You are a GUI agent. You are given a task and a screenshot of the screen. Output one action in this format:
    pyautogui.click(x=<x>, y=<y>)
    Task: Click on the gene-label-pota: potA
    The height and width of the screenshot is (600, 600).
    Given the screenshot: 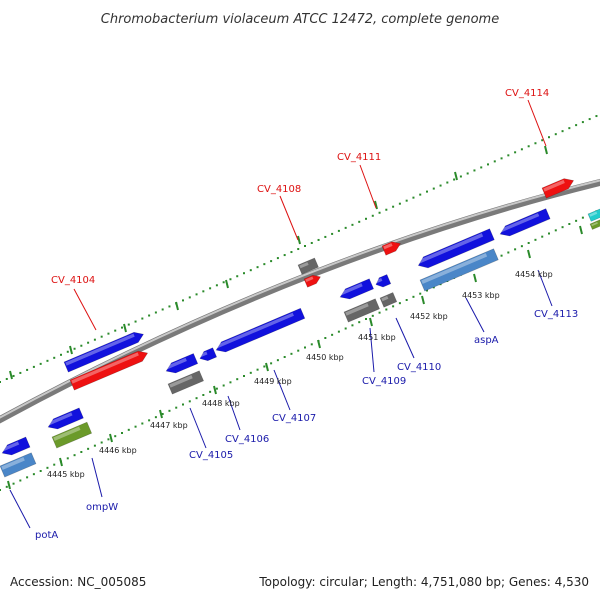 What is the action you would take?
    pyautogui.click(x=46, y=535)
    